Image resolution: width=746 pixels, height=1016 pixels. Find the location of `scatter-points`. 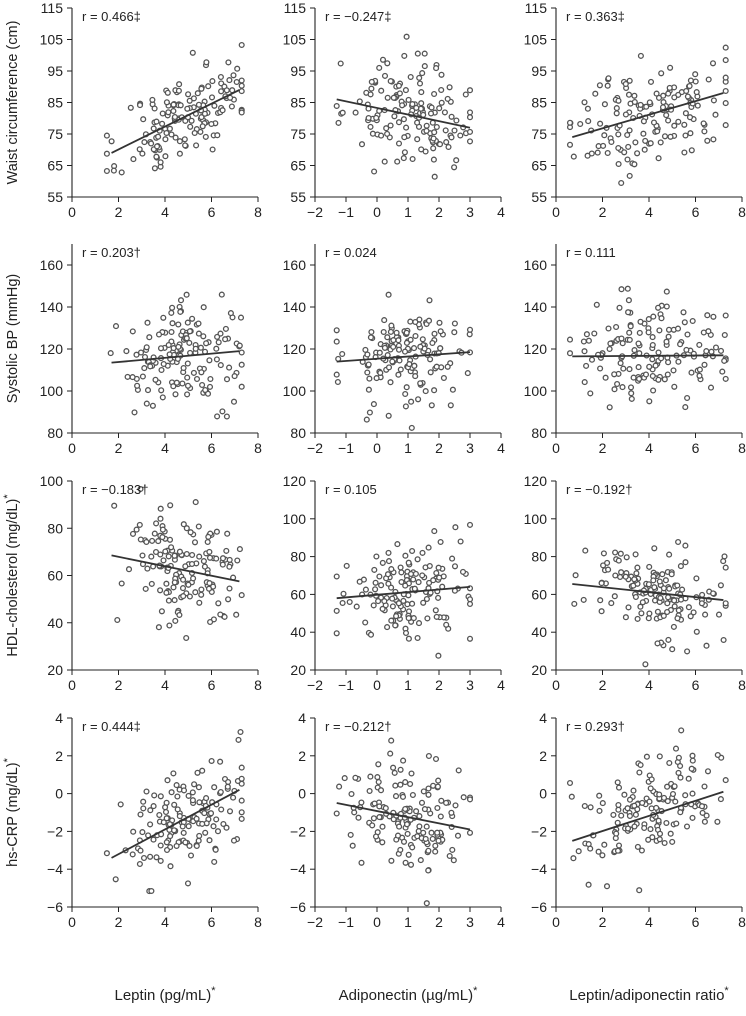

scatter-points is located at coordinates (176, 355).